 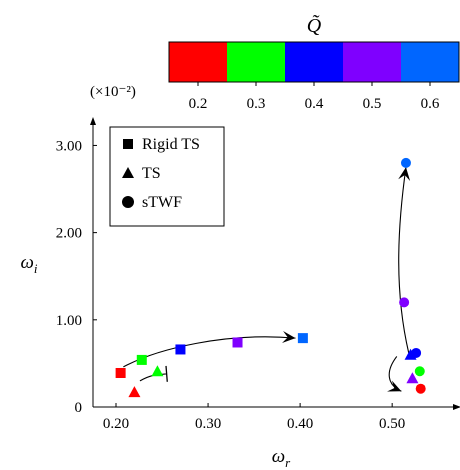 I want to click on colorbar-title: Q̃, so click(x=314, y=25).